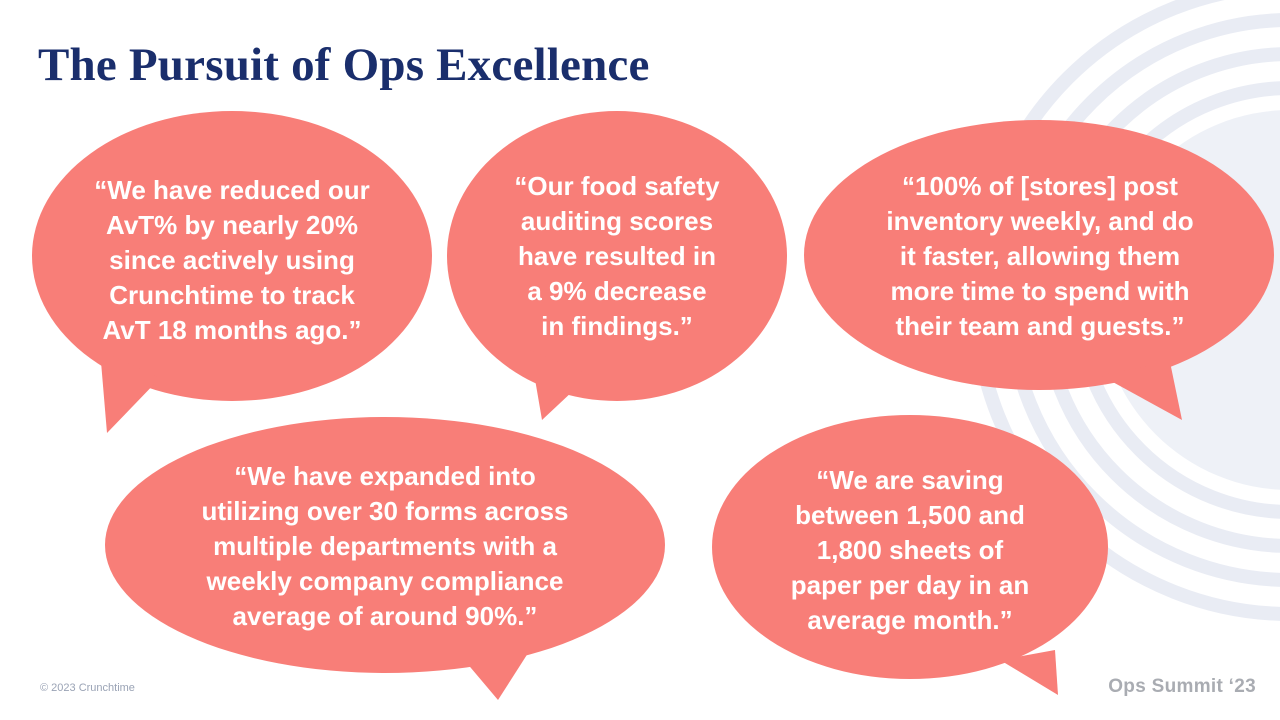 This screenshot has width=1280, height=720. Describe the element at coordinates (87, 688) in the screenshot. I see `copyright-text: © 2023 Crunchtime` at that location.